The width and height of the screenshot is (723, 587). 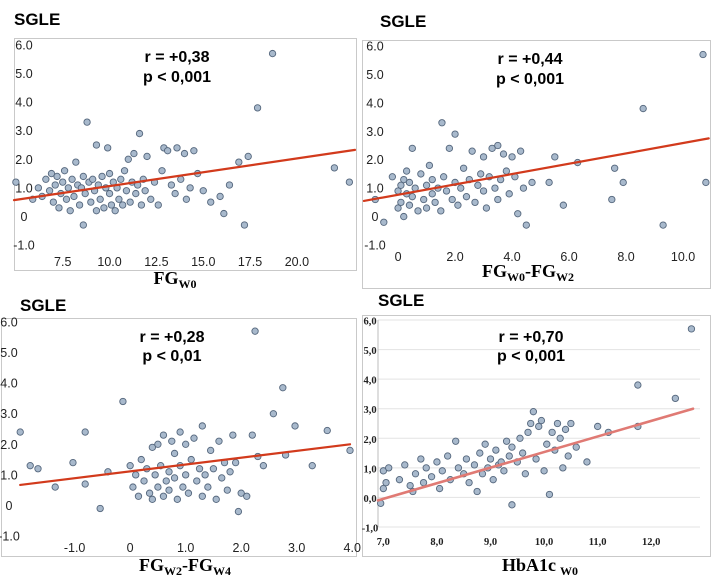 I want to click on x-tick-label: 0, so click(x=130, y=548).